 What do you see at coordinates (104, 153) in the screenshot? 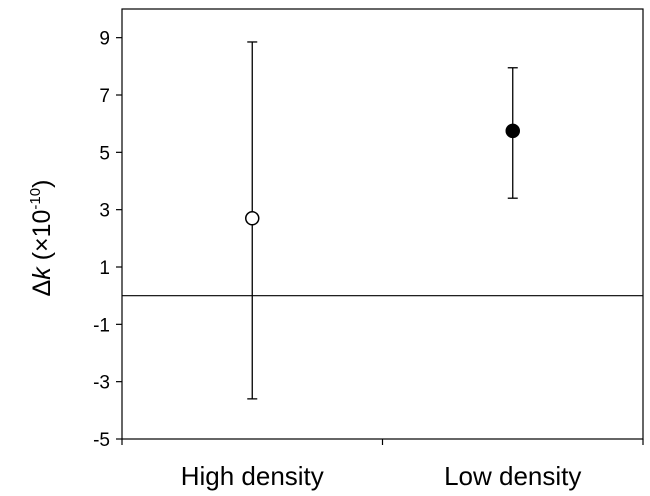
I see `y-tick-label: 5` at bounding box center [104, 153].